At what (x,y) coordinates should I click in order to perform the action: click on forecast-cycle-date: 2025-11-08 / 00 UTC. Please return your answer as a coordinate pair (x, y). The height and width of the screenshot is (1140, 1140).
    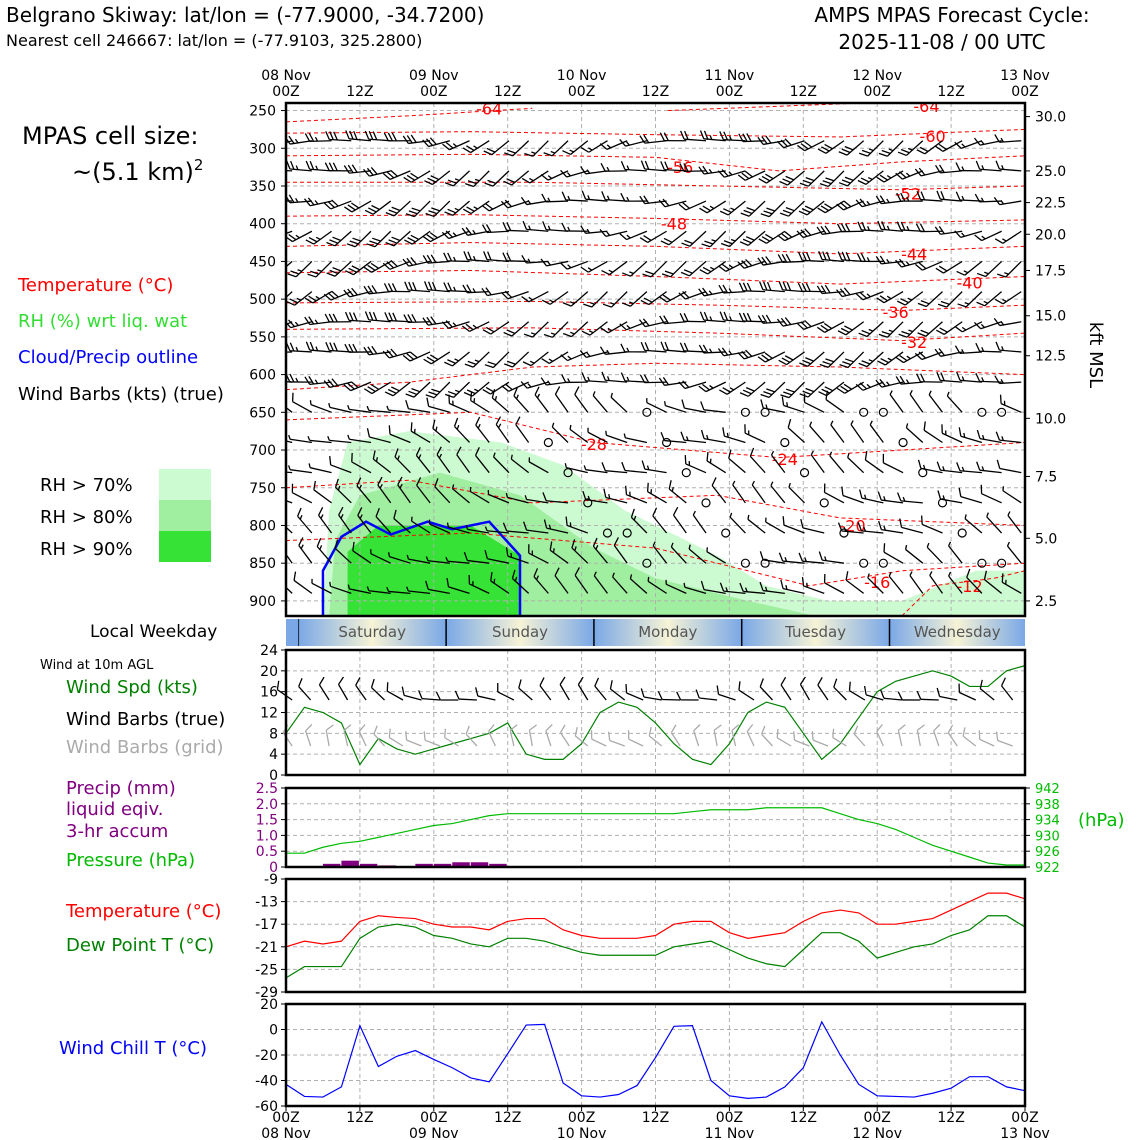
    Looking at the image, I should click on (941, 42).